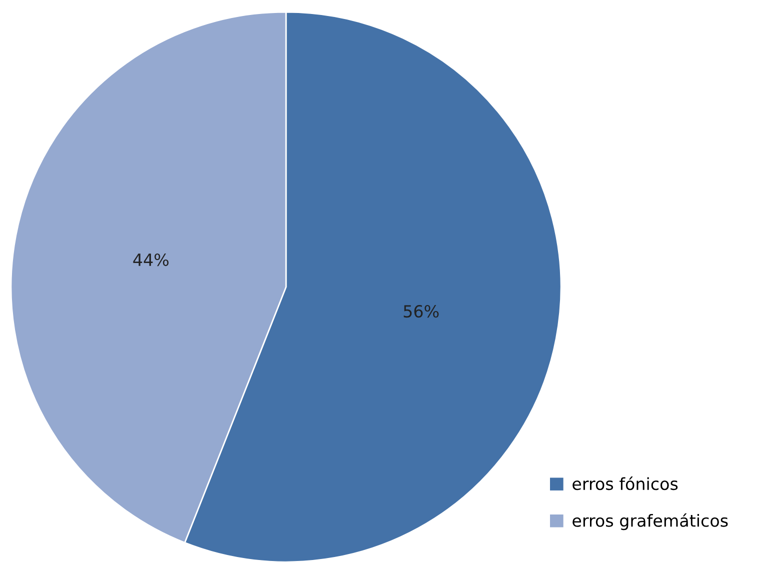 Image resolution: width=765 pixels, height=562 pixels. Describe the element at coordinates (151, 259) in the screenshot. I see `data-label: 44%` at that location.